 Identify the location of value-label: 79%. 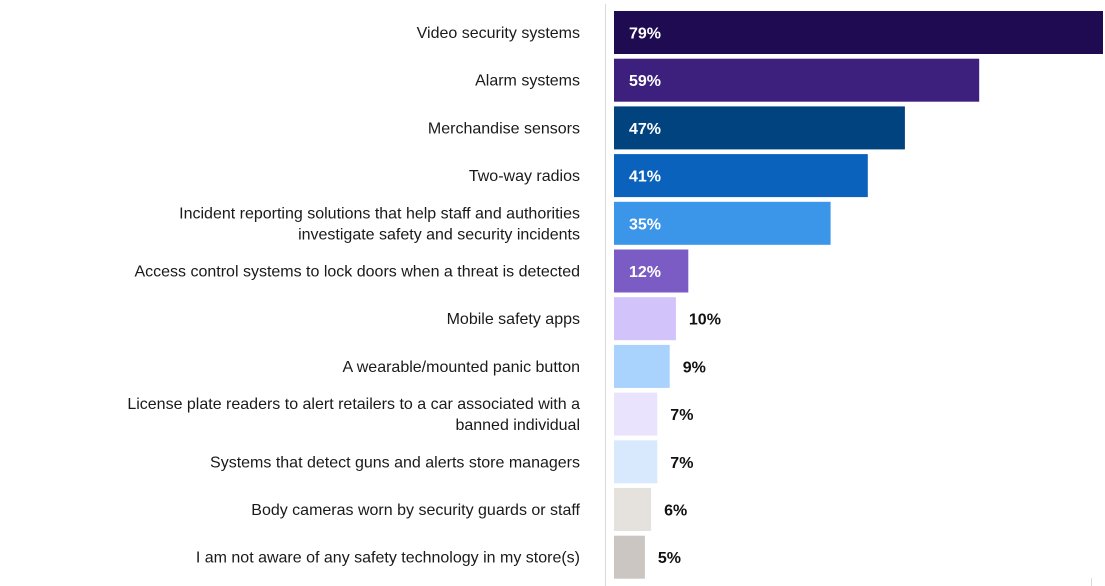
(645, 34).